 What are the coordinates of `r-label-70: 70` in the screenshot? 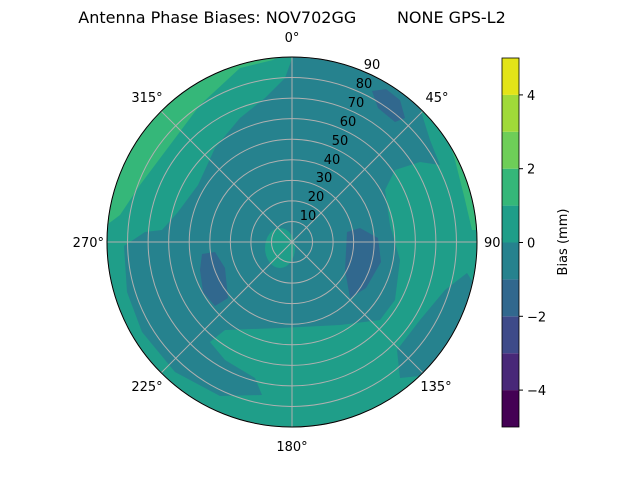 It's located at (356, 103).